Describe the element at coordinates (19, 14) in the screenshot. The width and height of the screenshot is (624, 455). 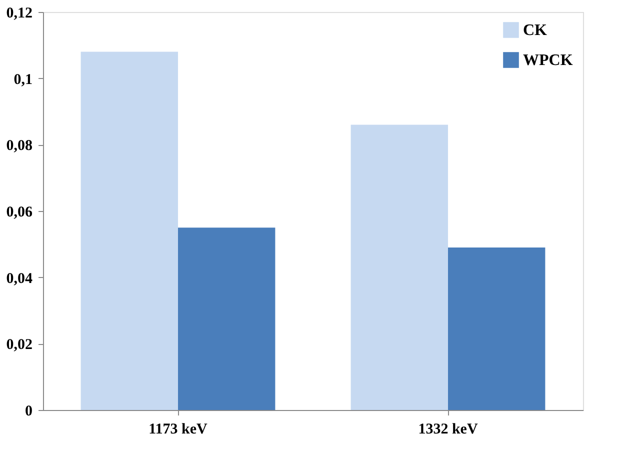
I see `y-tick-label: 0,12` at that location.